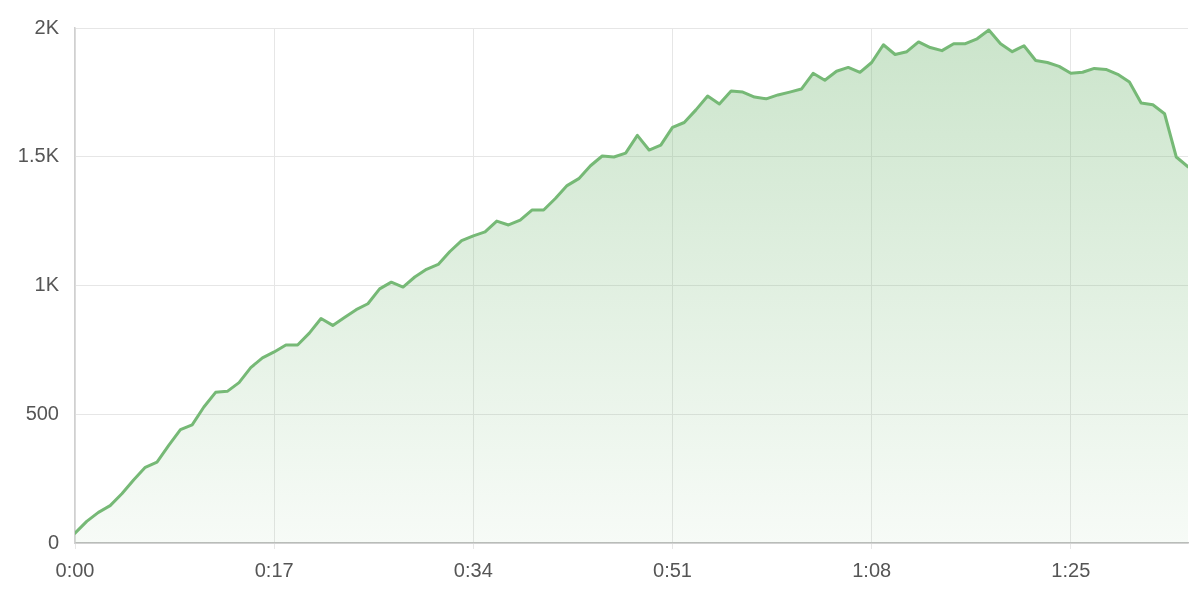 Image resolution: width=1200 pixels, height=600 pixels. Describe the element at coordinates (53, 541) in the screenshot. I see `y-tick-label: 0` at that location.